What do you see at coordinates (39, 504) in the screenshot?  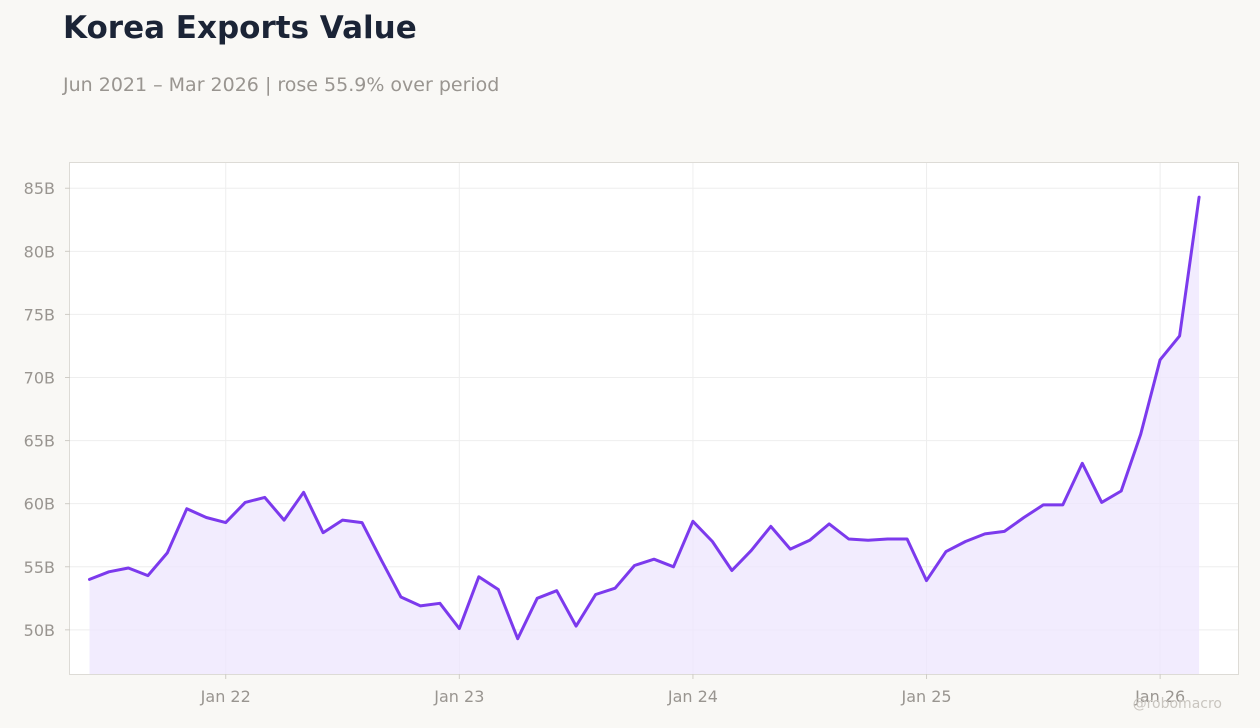 I see `y-tick-label: 60B` at bounding box center [39, 504].